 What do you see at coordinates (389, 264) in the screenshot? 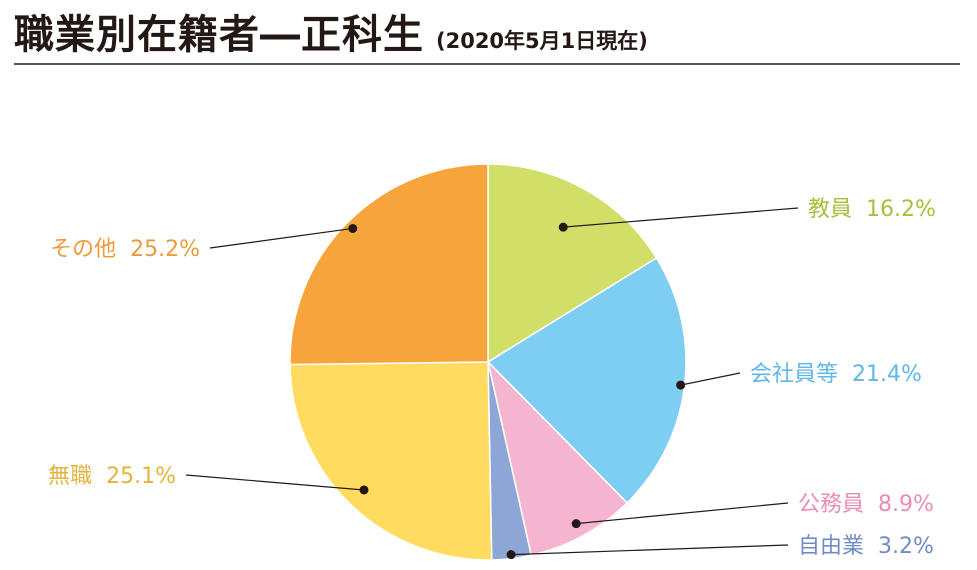
I see `pie-slice-sonota` at bounding box center [389, 264].